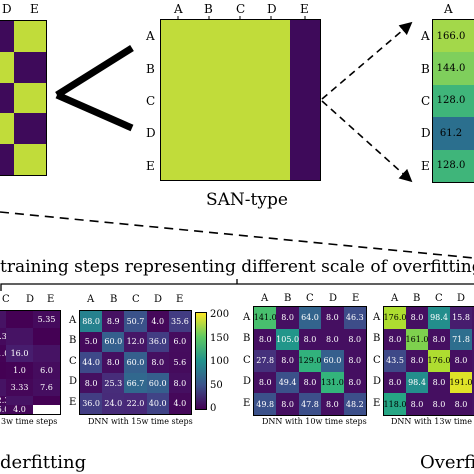 This screenshot has width=474, height=474. Describe the element at coordinates (332, 382) in the screenshot. I see `heat-cell: 131.0` at that location.